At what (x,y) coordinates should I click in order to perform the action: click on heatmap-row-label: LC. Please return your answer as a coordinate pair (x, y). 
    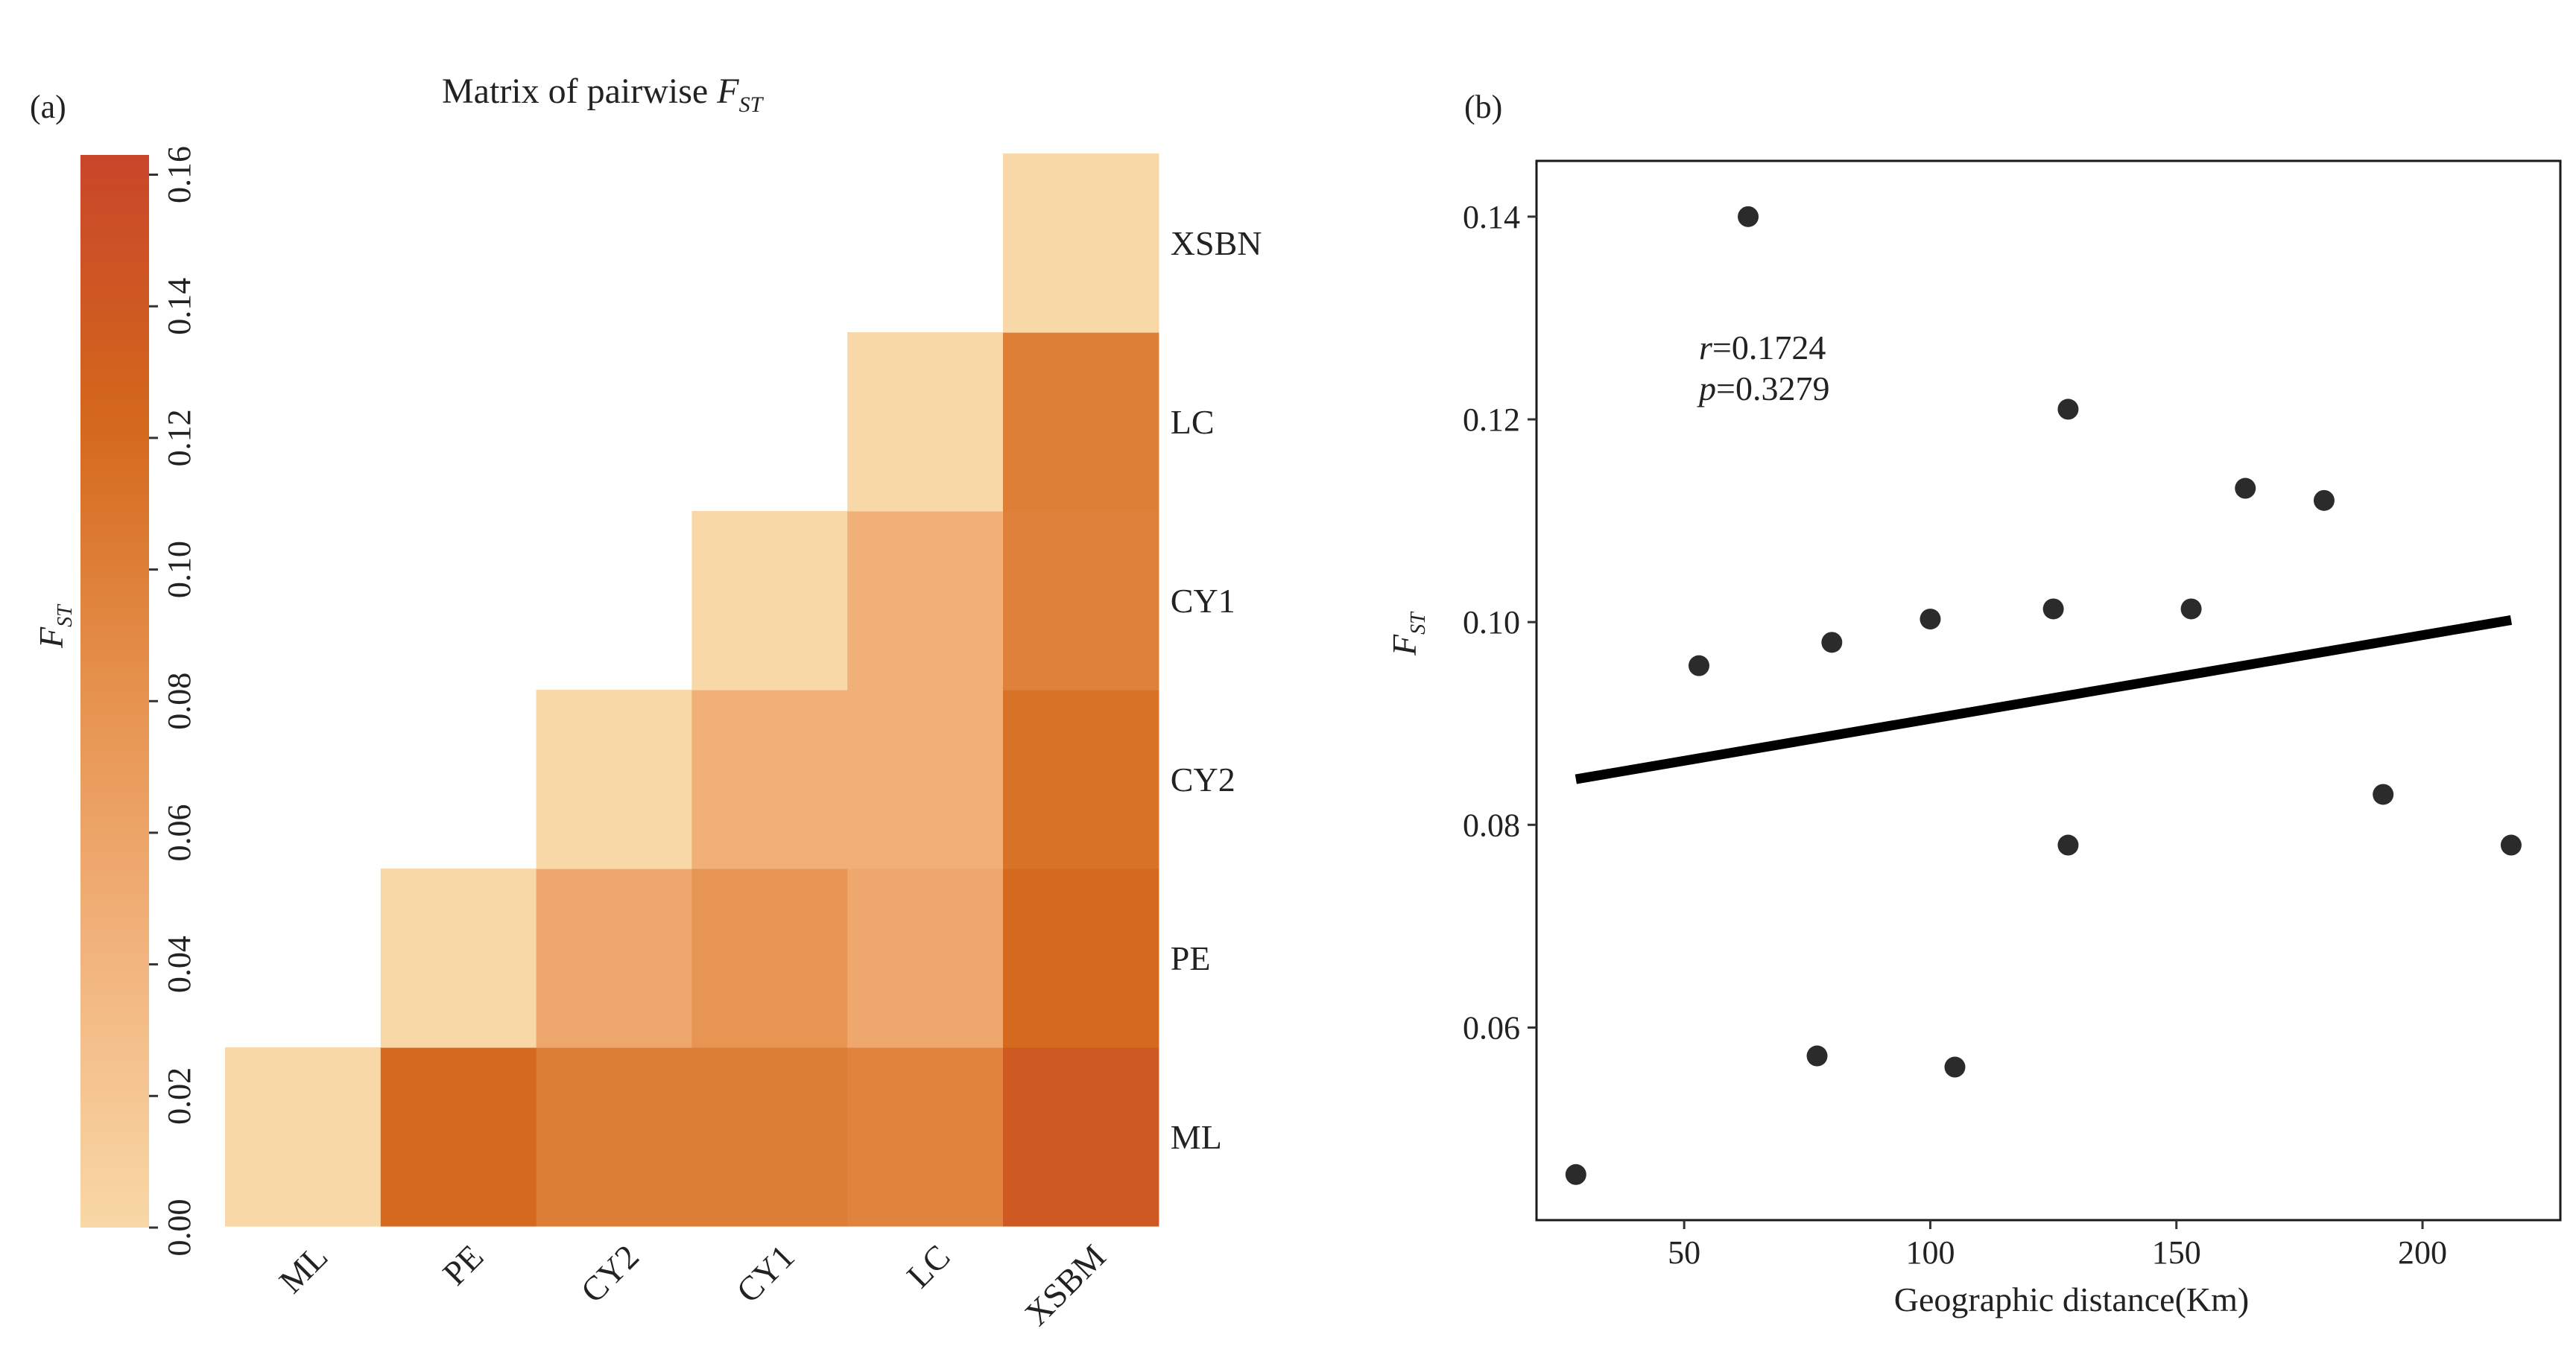
    Looking at the image, I should click on (1193, 422).